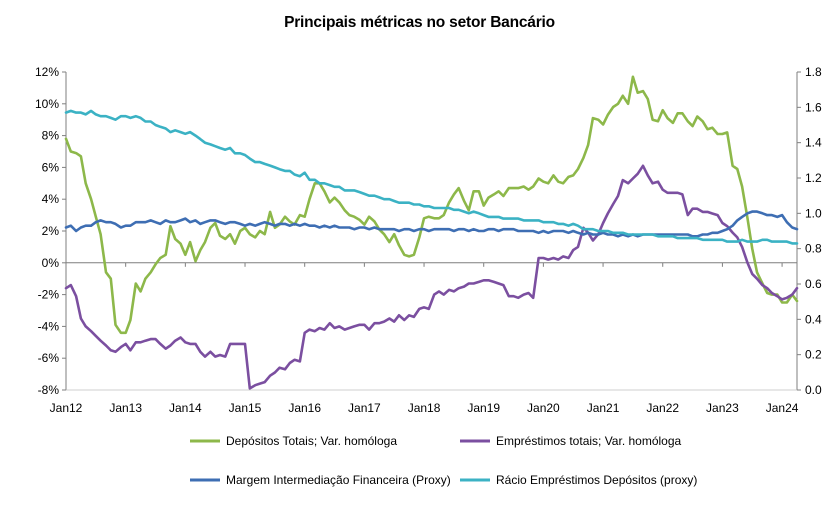 The image size is (839, 521). What do you see at coordinates (589, 441) in the screenshot?
I see `legend-label-2: Empréstimos totais; Var. homóloga` at bounding box center [589, 441].